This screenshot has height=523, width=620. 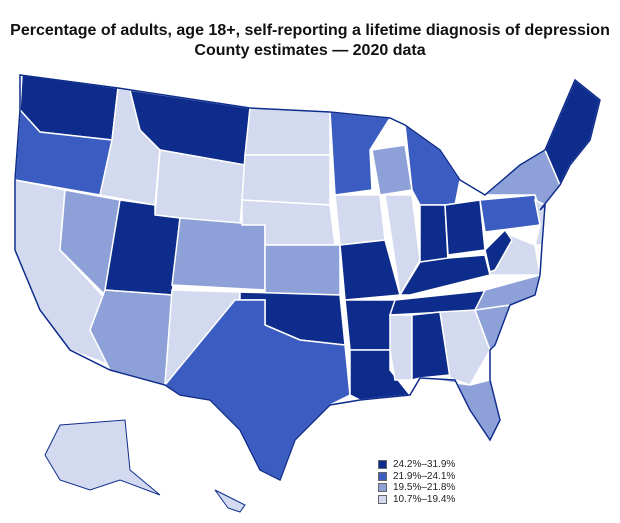 I want to click on legend-item: 10.7%–19.4%, so click(x=416, y=500).